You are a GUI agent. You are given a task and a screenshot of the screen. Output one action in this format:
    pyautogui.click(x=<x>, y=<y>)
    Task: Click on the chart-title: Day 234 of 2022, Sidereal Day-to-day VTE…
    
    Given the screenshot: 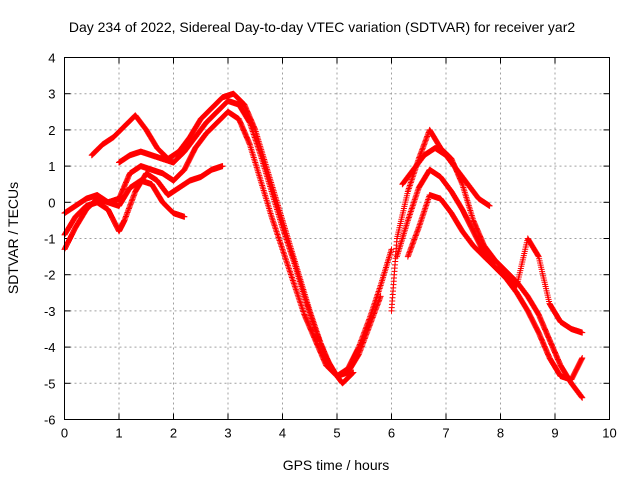 What is the action you would take?
    pyautogui.click(x=322, y=27)
    